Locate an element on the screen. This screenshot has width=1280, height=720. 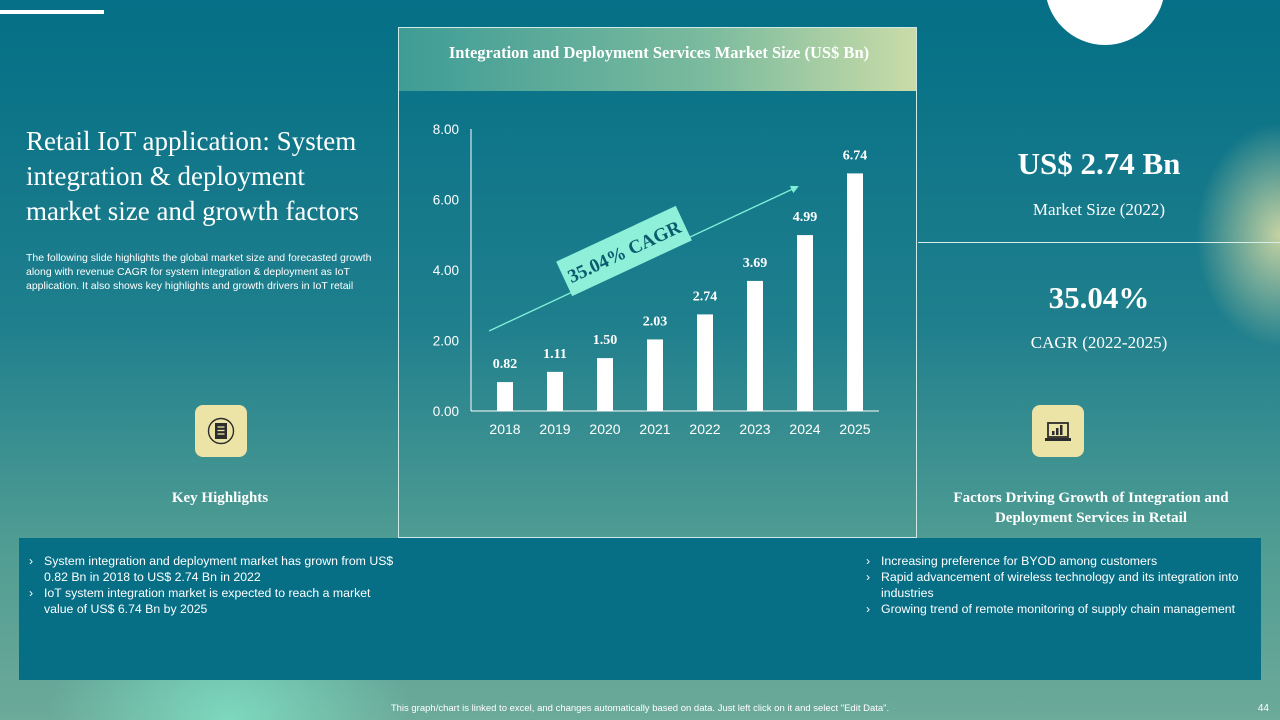
data-label: 6.74 is located at coordinates (855, 155).